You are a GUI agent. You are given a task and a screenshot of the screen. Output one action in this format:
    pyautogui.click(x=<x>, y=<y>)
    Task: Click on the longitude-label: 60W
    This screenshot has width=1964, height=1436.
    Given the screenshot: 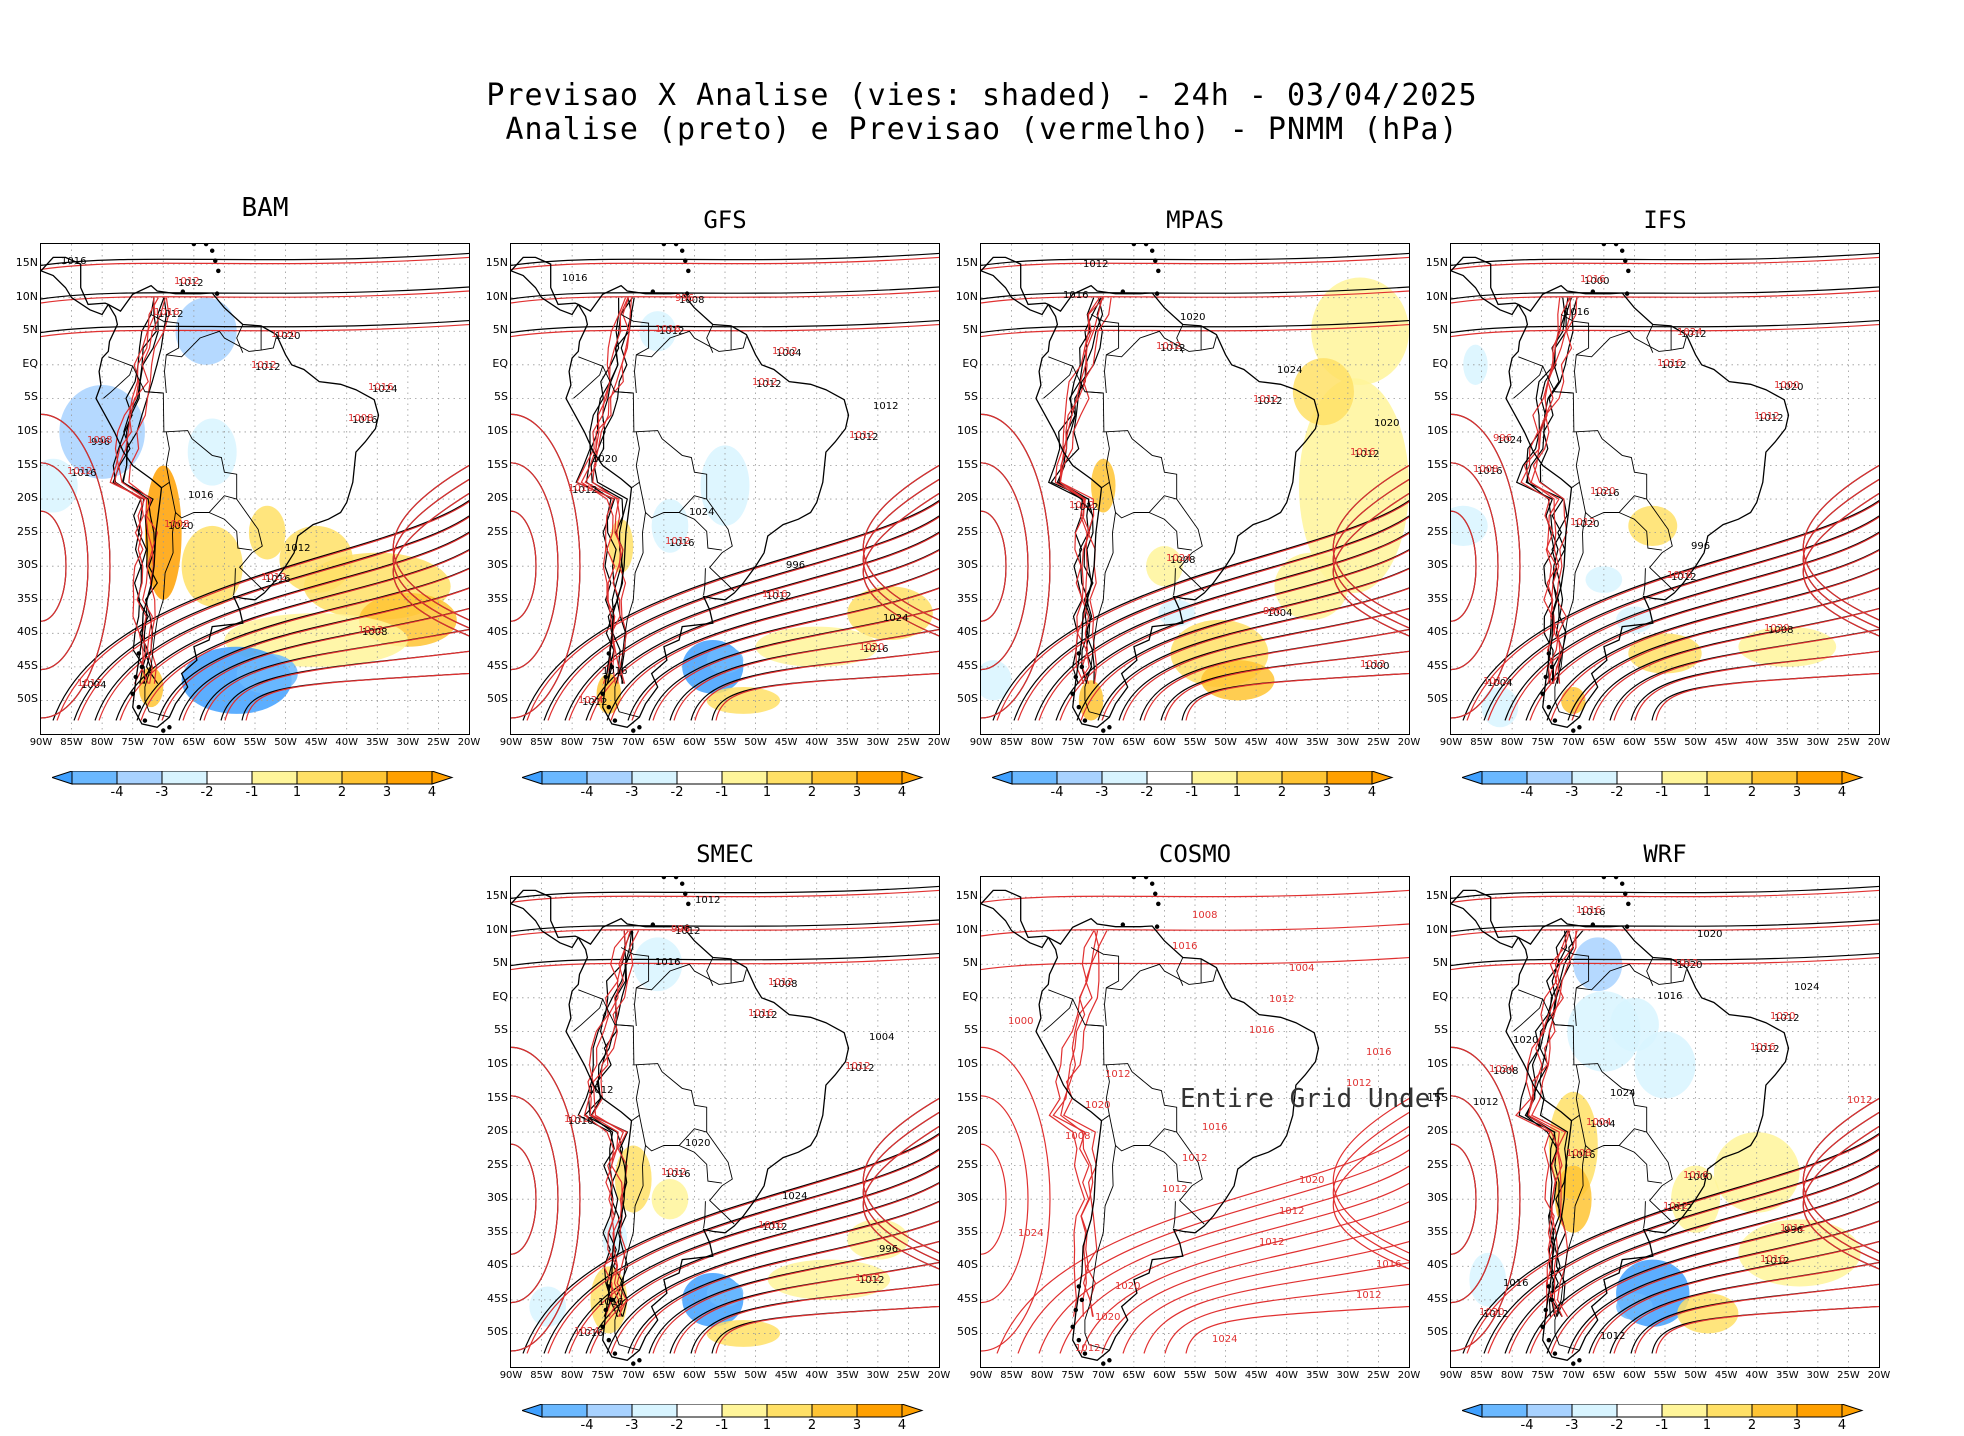 What is the action you would take?
    pyautogui.click(x=224, y=742)
    